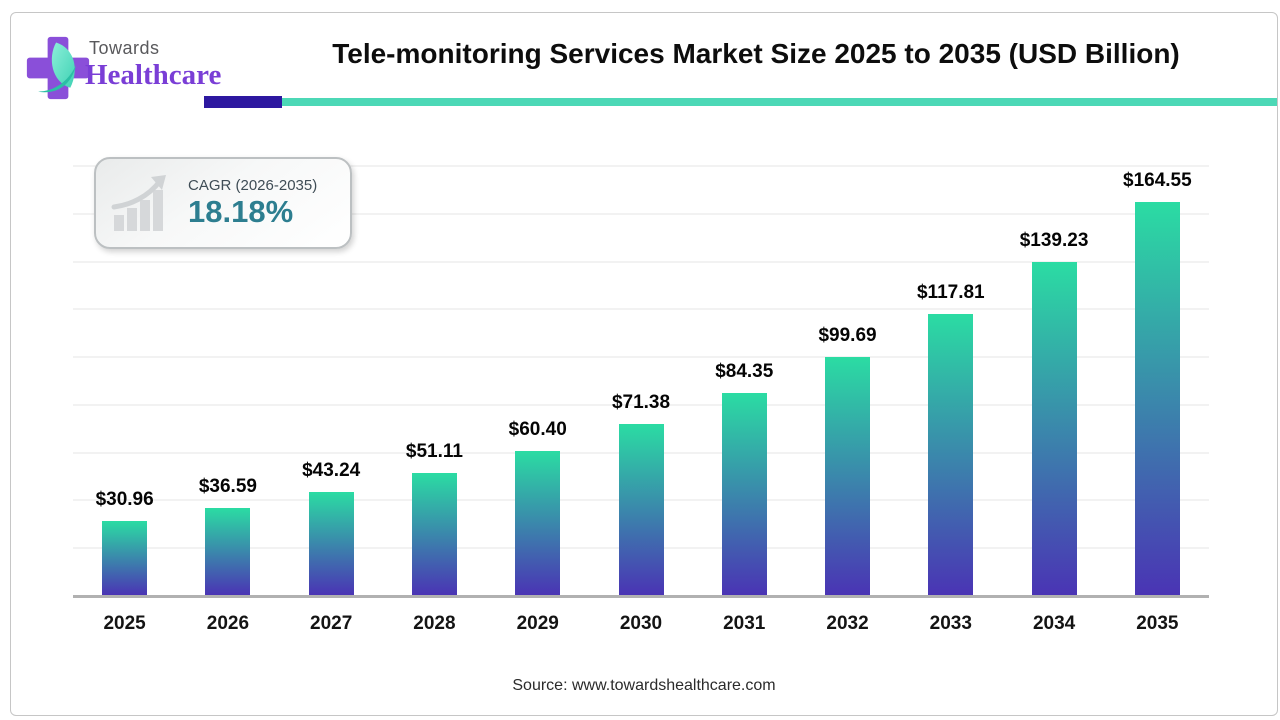 The width and height of the screenshot is (1280, 720). What do you see at coordinates (227, 486) in the screenshot?
I see `bar-value-label: $36.59` at bounding box center [227, 486].